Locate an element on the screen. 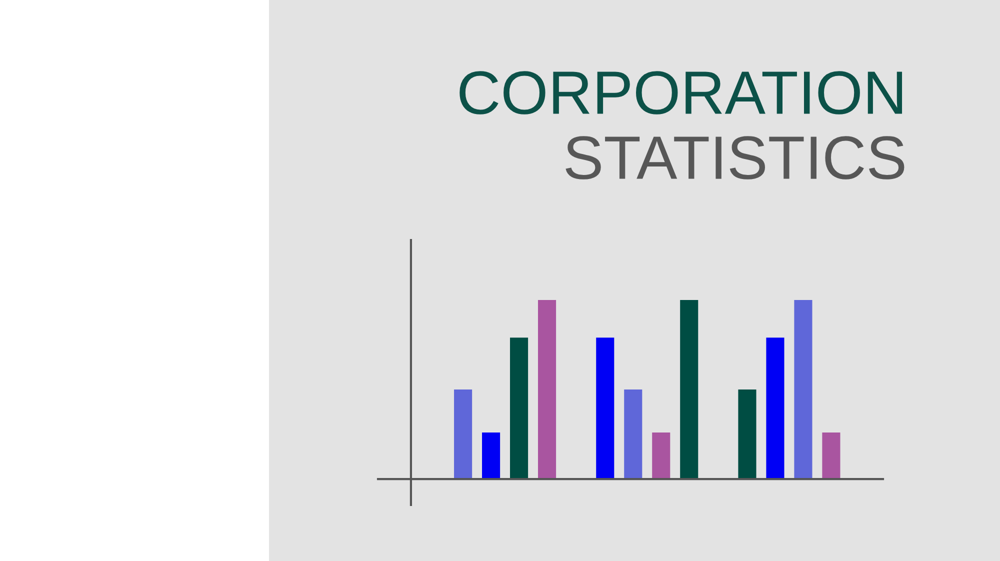 This screenshot has height=561, width=1000. chart-title: CORPORATION is located at coordinates (681, 92).